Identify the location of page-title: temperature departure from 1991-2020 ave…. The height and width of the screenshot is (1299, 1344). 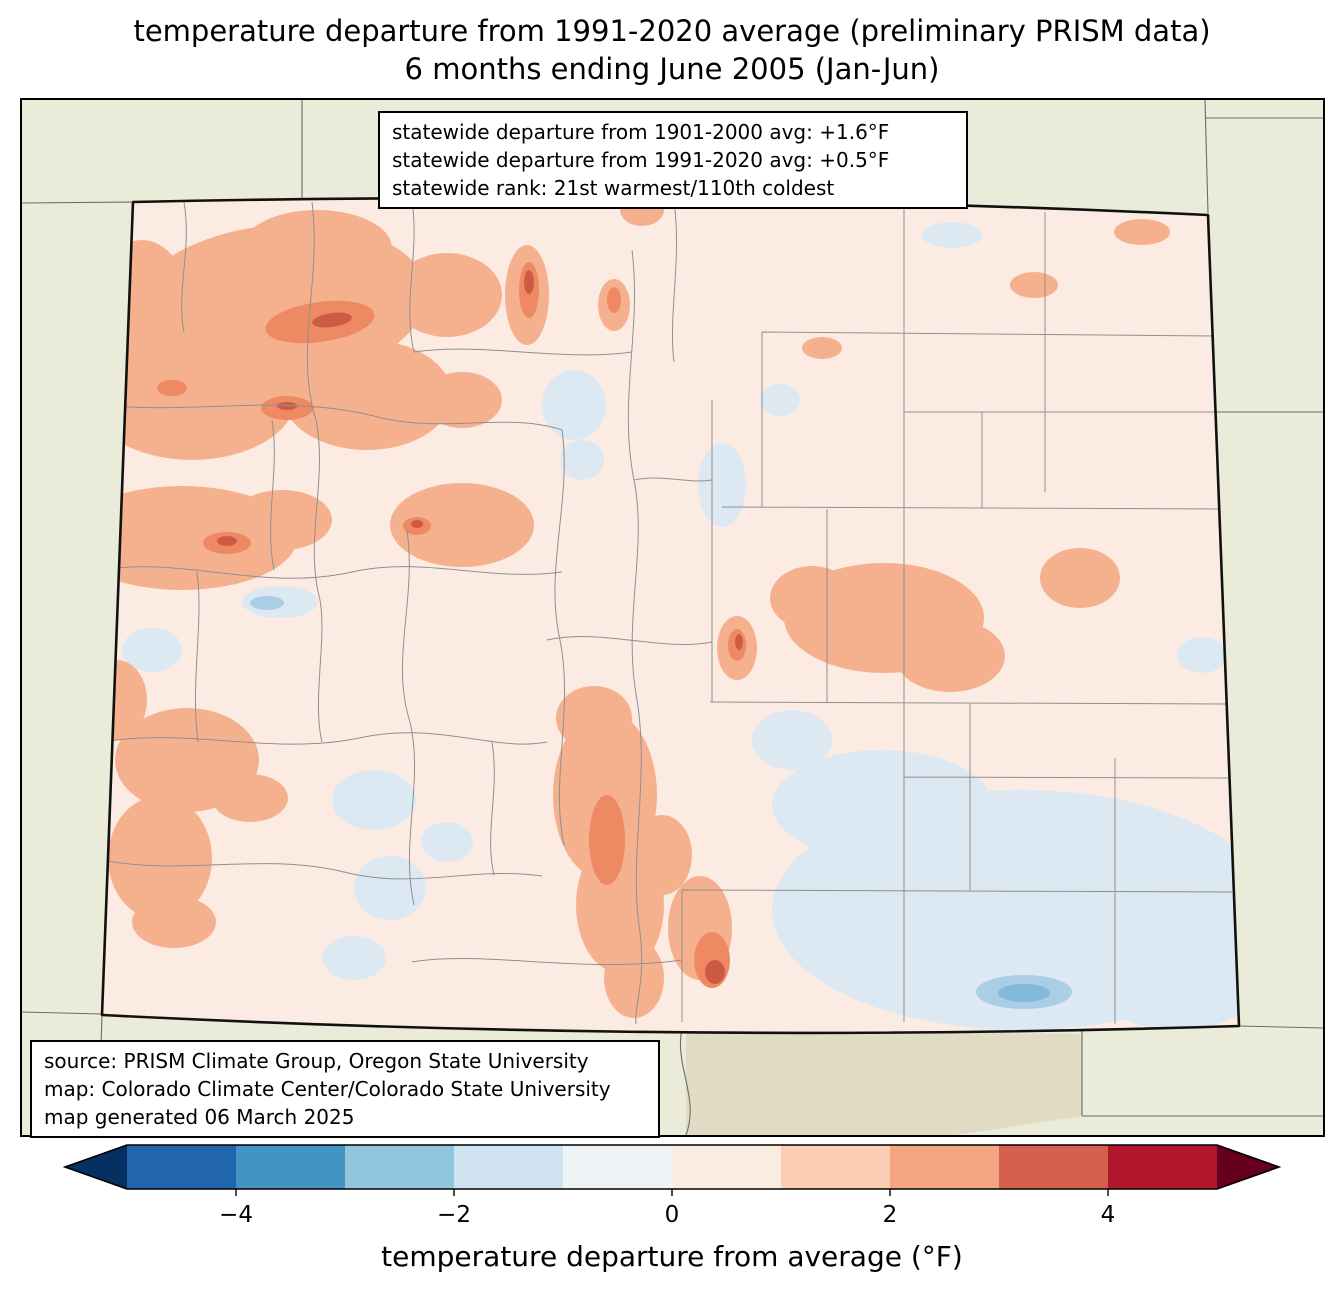
(672, 50).